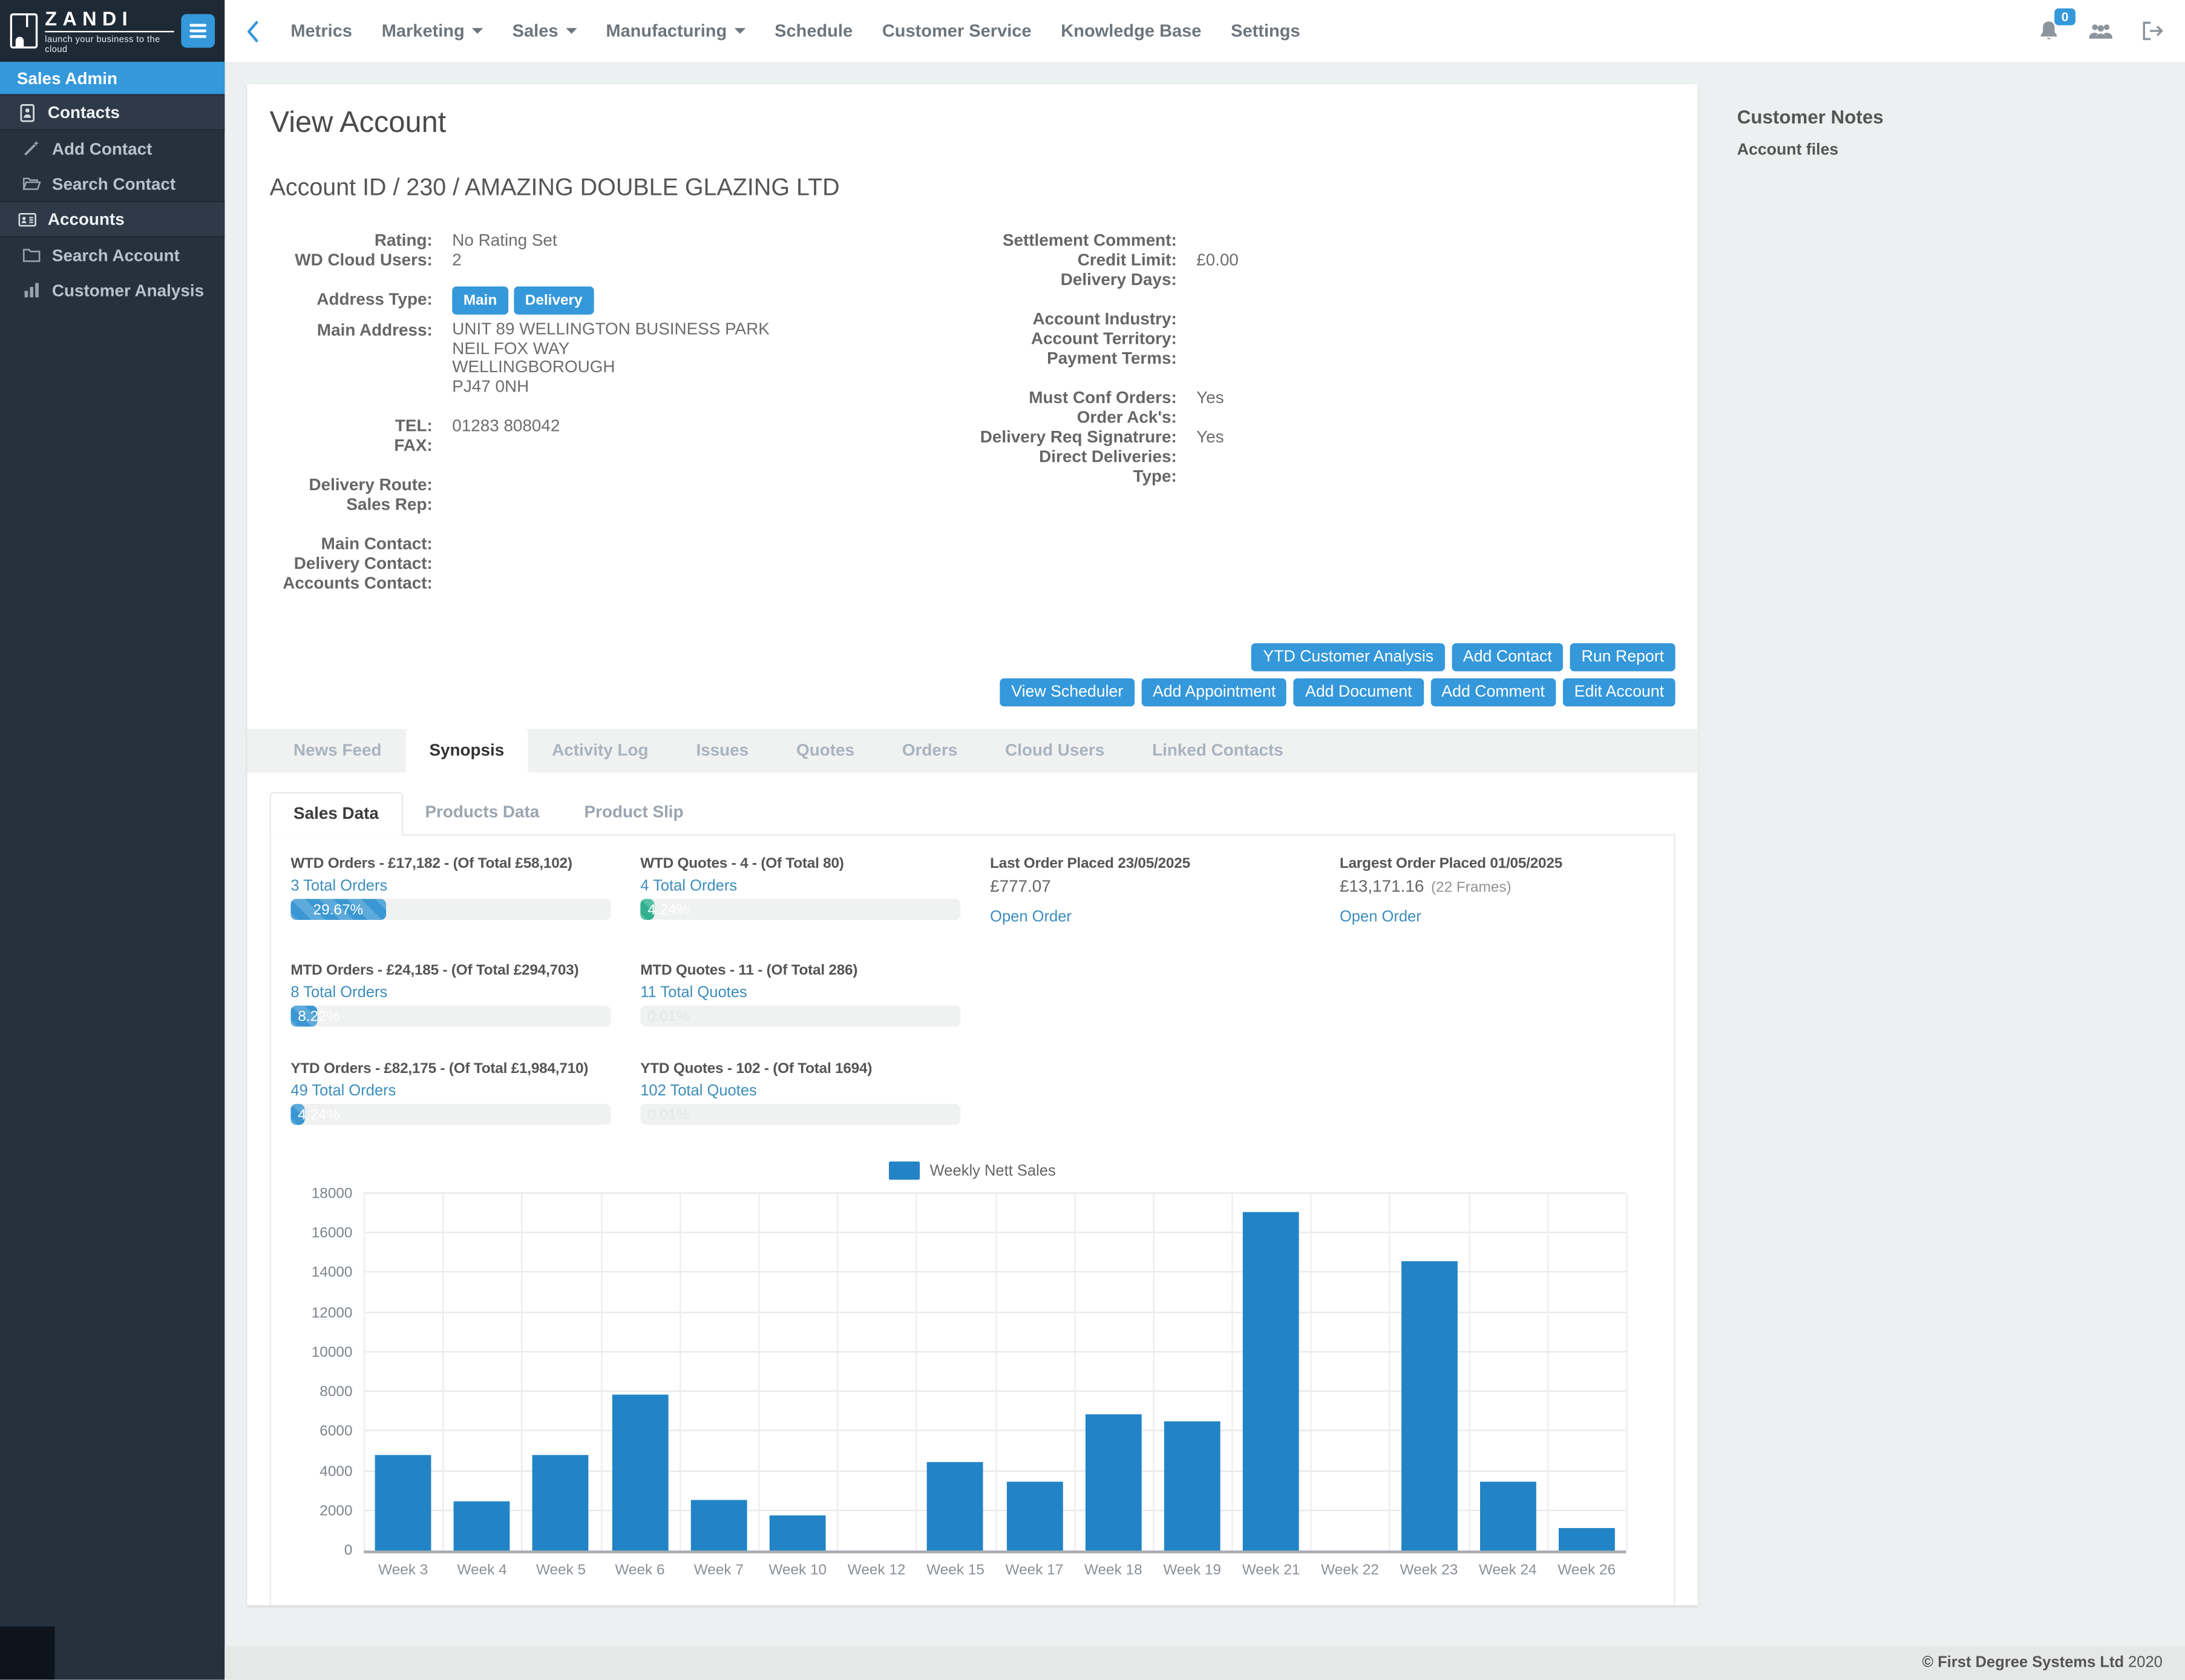 This screenshot has width=2185, height=1680. Describe the element at coordinates (112, 254) in the screenshot. I see `sidebar-item-search-account: Search Account` at that location.